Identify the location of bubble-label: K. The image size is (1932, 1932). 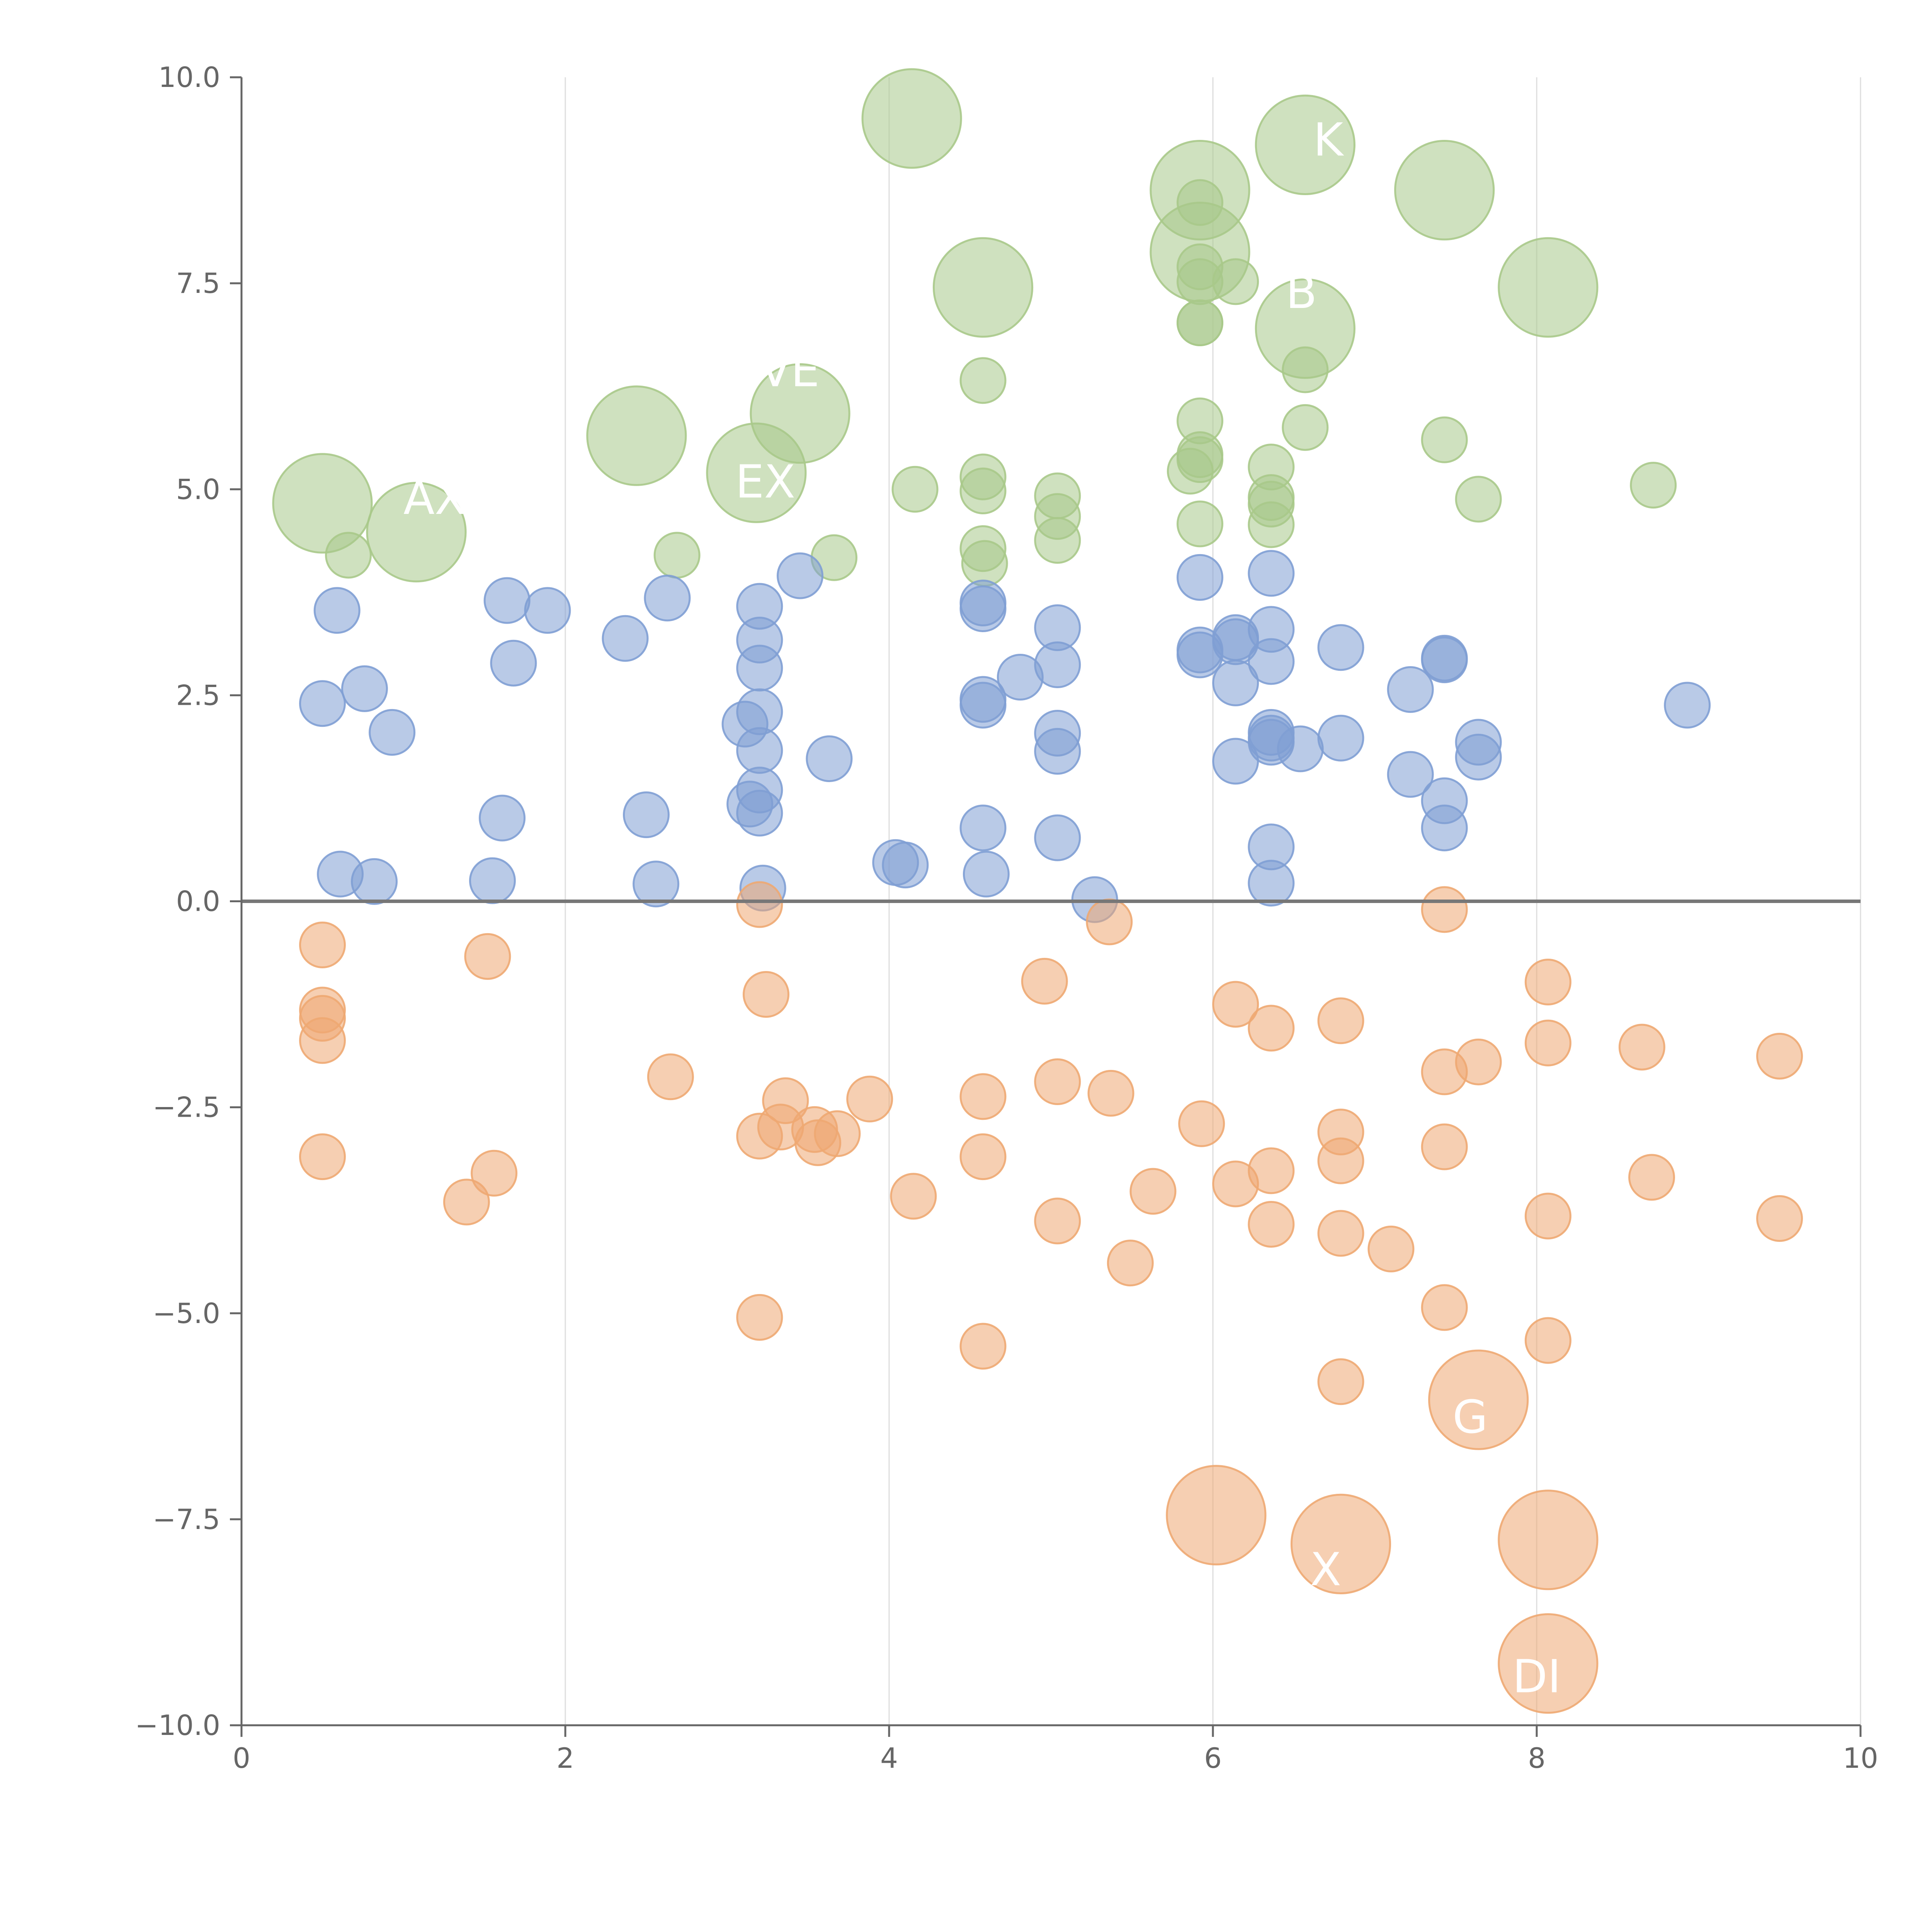
(1328, 140).